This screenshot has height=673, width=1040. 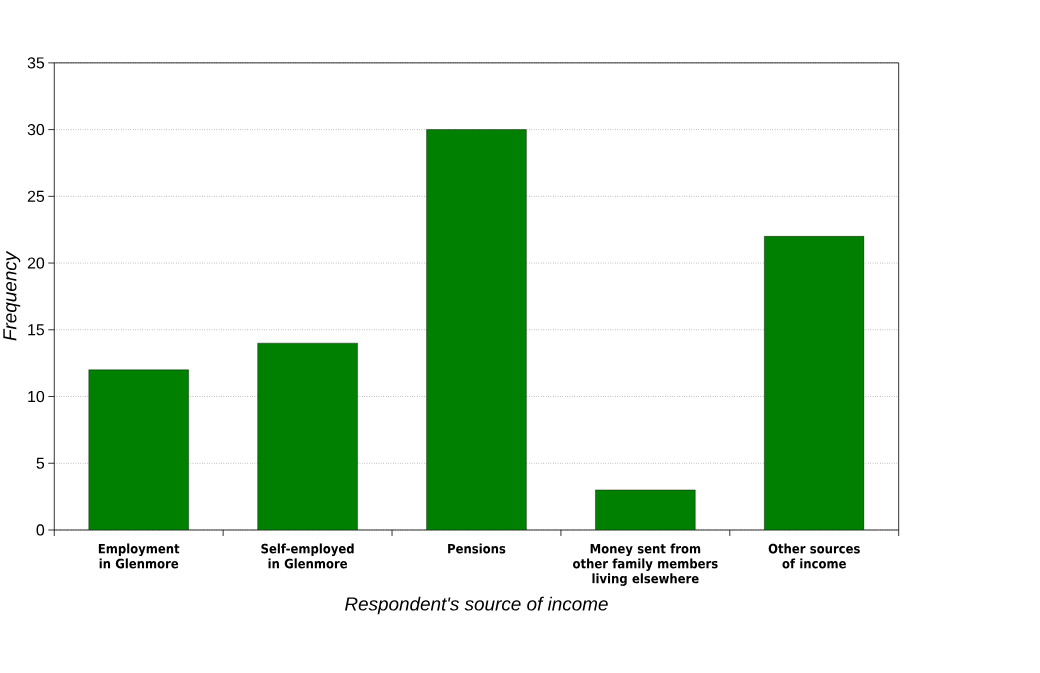 I want to click on y-tick-label: 20, so click(x=36, y=263).